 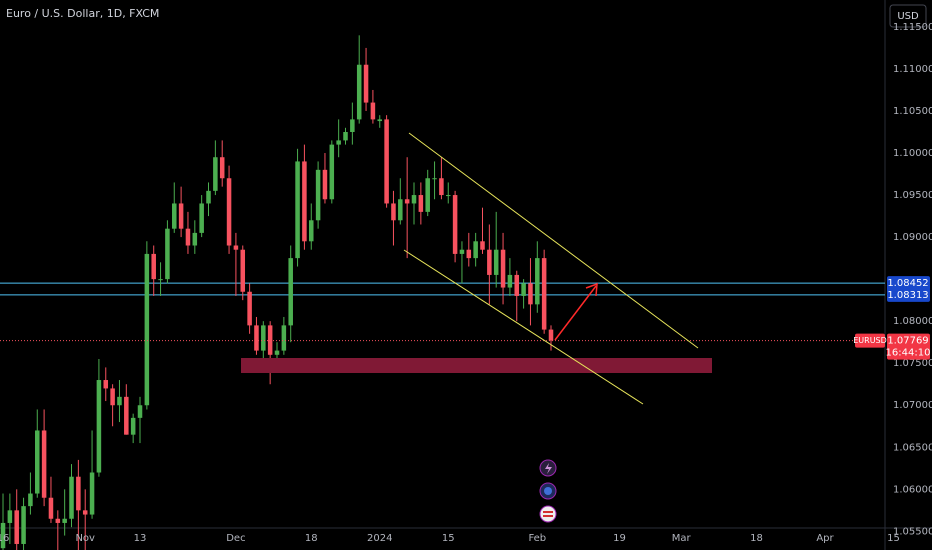 I want to click on x-tick-label: Apr, so click(x=825, y=538).